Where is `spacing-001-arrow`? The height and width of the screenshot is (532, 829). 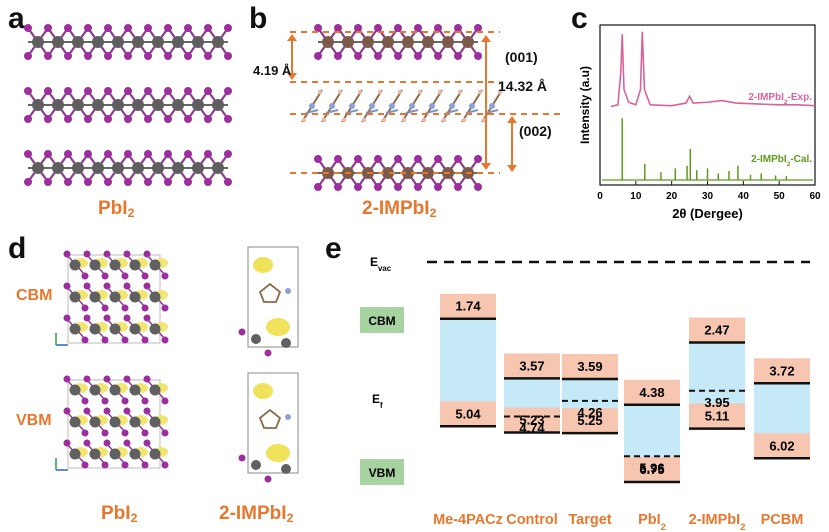
spacing-001-arrow is located at coordinates (486, 102).